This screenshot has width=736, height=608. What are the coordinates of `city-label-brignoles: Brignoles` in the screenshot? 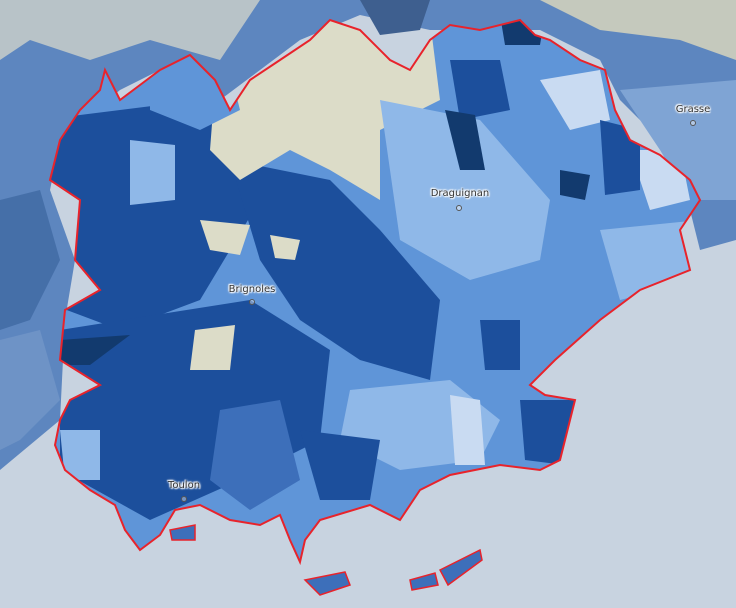 It's located at (252, 289).